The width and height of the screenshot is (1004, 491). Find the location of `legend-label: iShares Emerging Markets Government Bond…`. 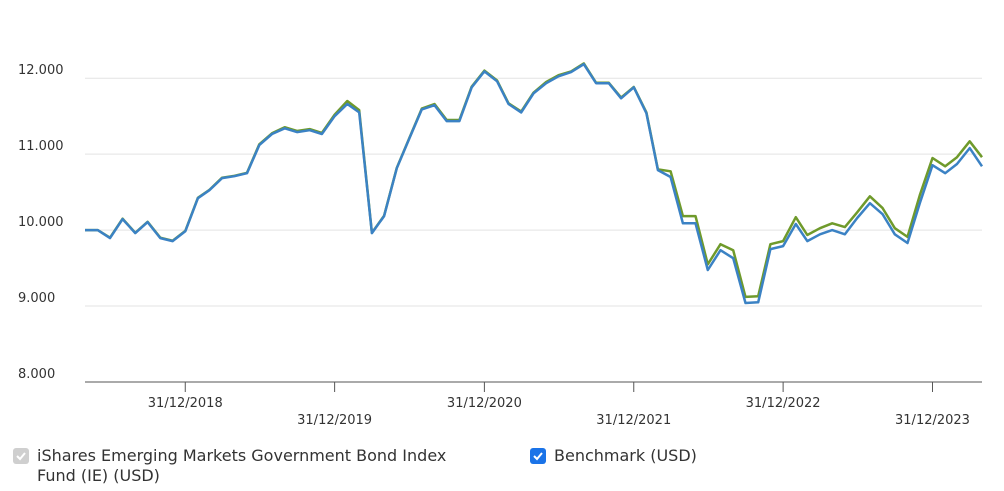

legend-label: iShares Emerging Markets Government Bond… is located at coordinates (242, 465).